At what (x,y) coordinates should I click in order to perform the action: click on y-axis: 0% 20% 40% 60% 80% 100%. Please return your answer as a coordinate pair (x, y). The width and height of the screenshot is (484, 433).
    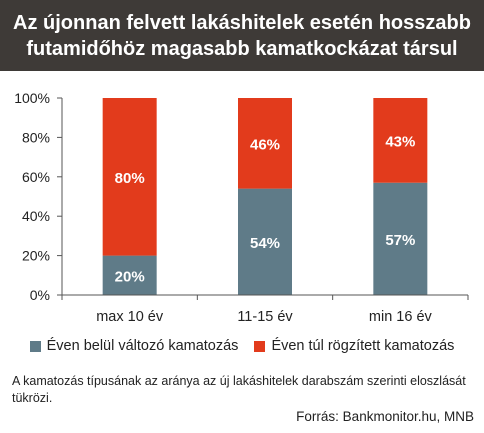
    Looking at the image, I should click on (38, 196).